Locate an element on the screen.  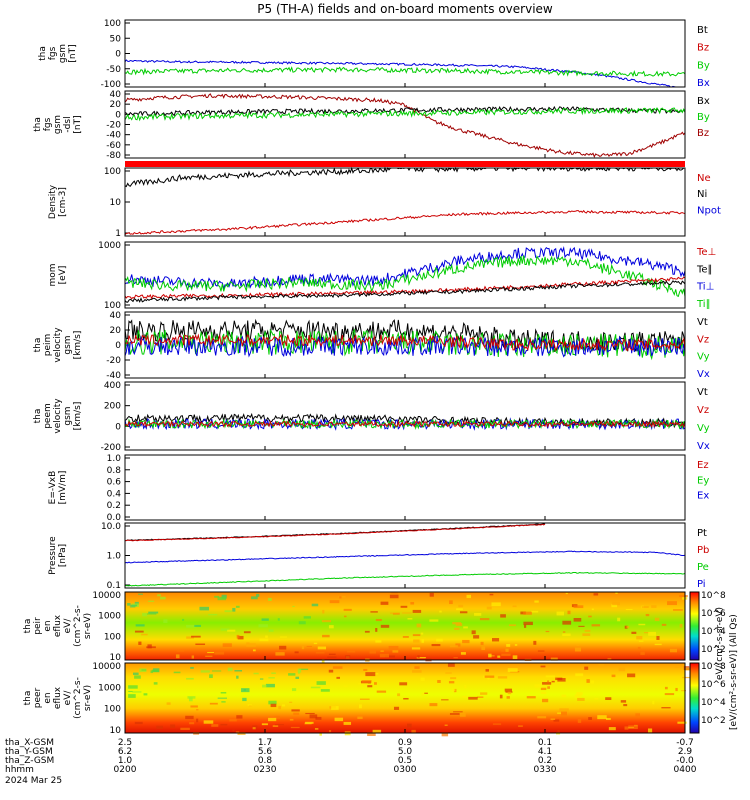
legend-Pi: Pi is located at coordinates (701, 584).